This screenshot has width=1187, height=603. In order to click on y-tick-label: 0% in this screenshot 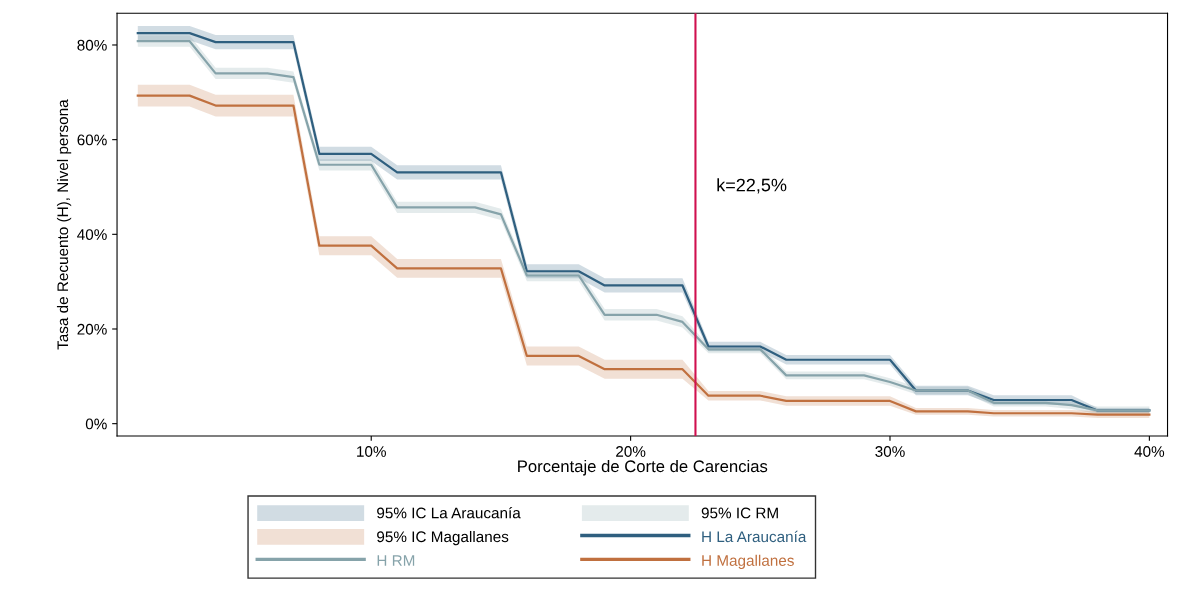, I will do `click(96, 424)`.